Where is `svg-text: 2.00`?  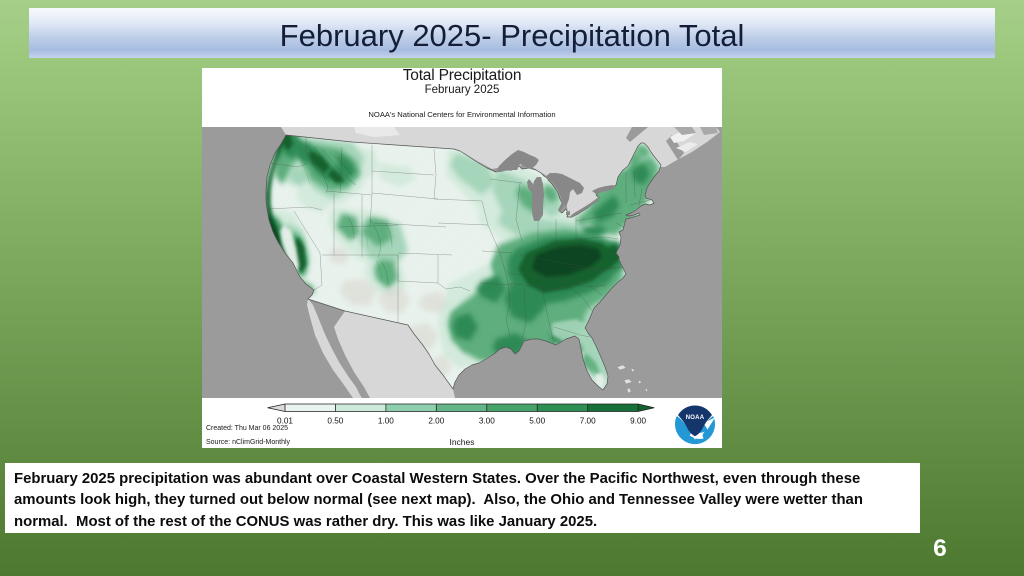
svg-text: 2.00 is located at coordinates (436, 420).